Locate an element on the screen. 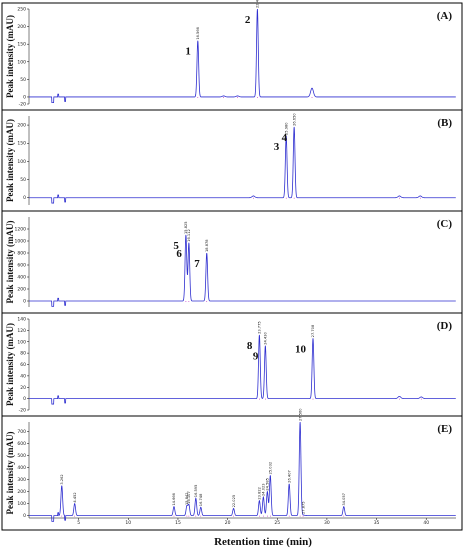  y-tick-label: 60 is located at coordinates (23, 365).